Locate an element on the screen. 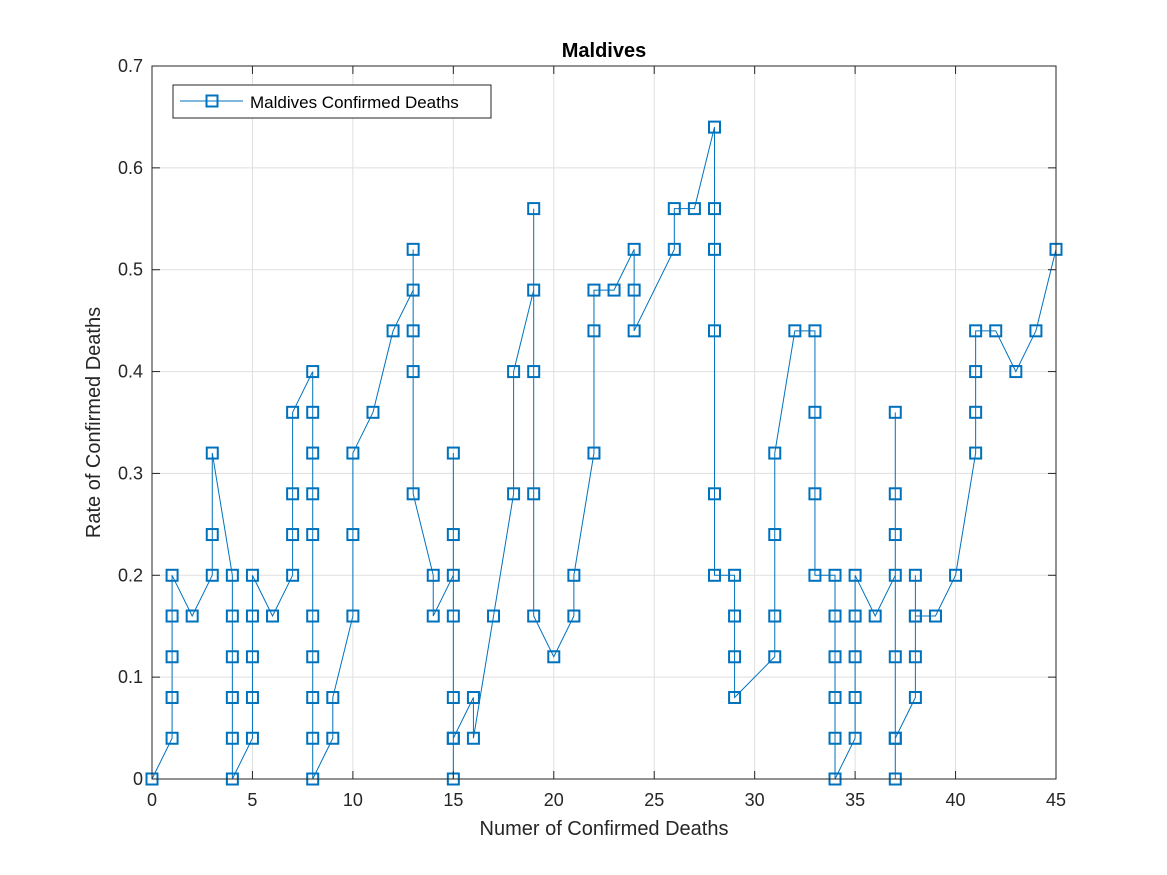  legend: Maldives Confirmed Deaths is located at coordinates (332, 101).